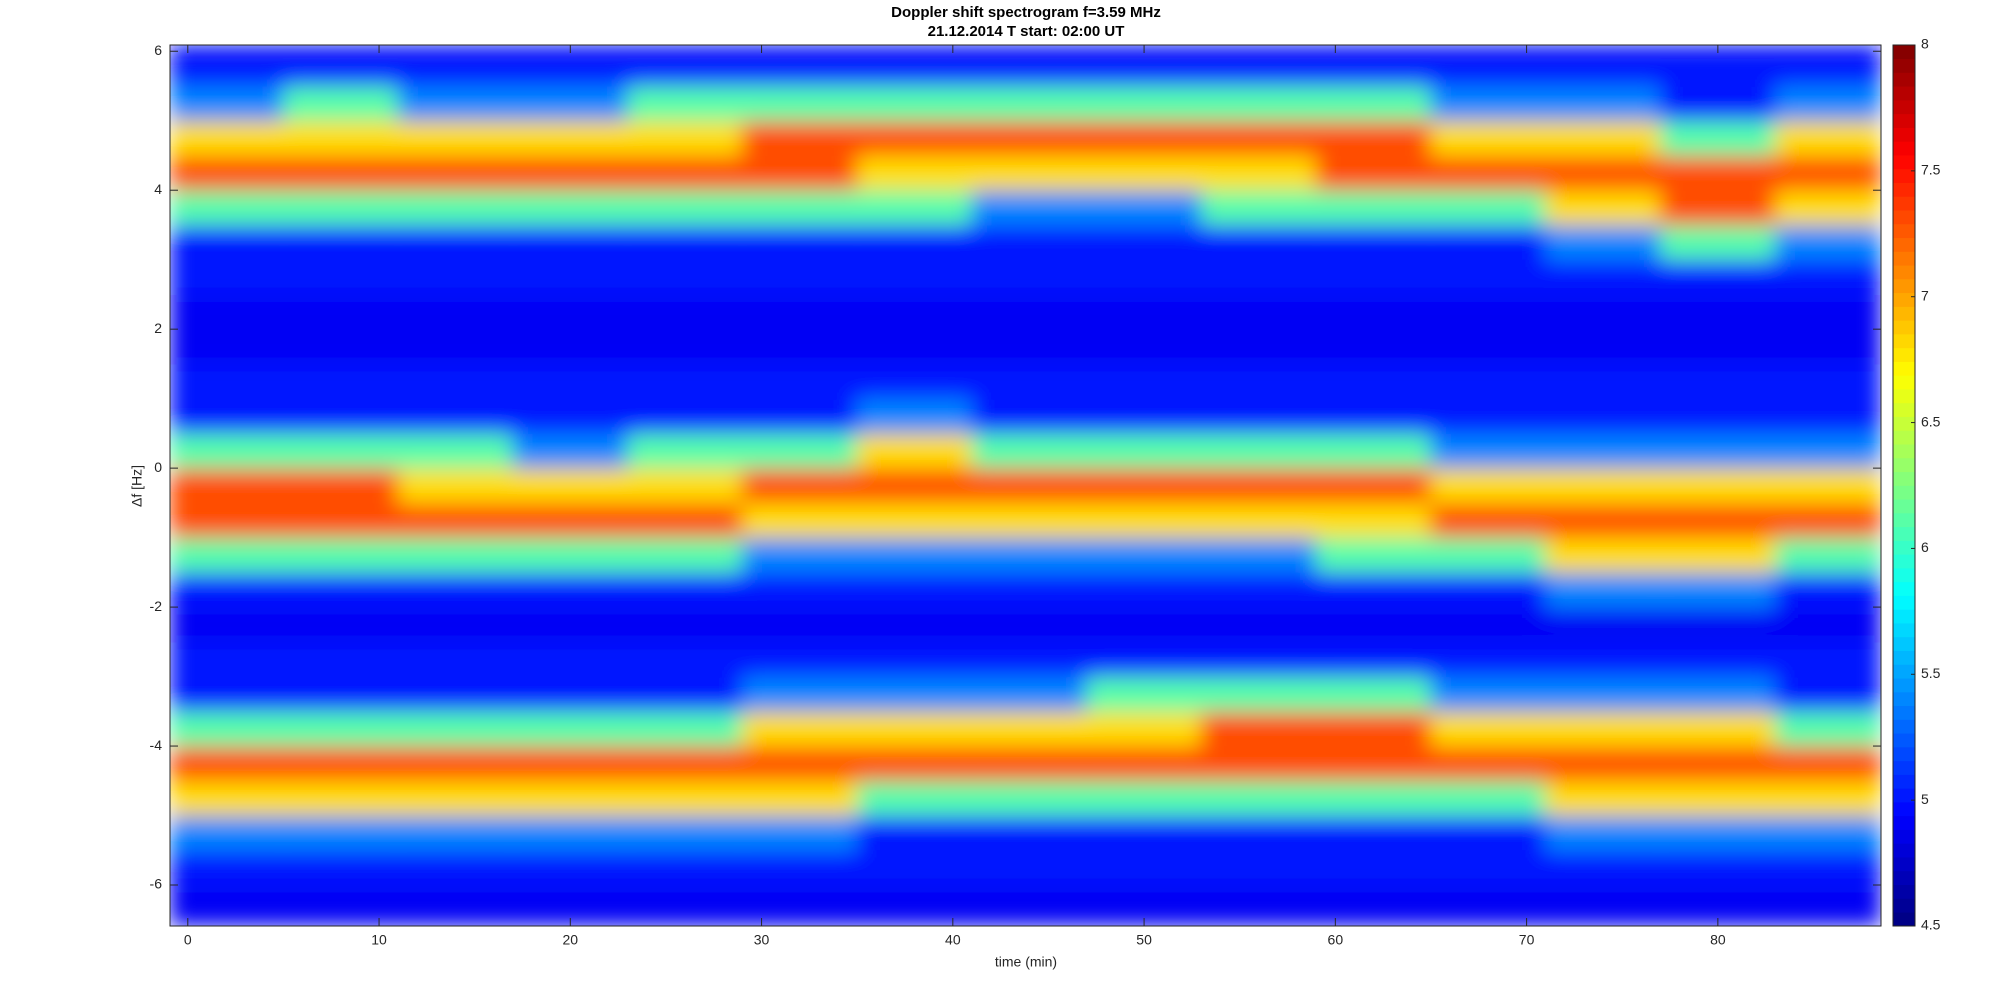  I want to click on colorbar-tick-label: 4.5, so click(1931, 925).